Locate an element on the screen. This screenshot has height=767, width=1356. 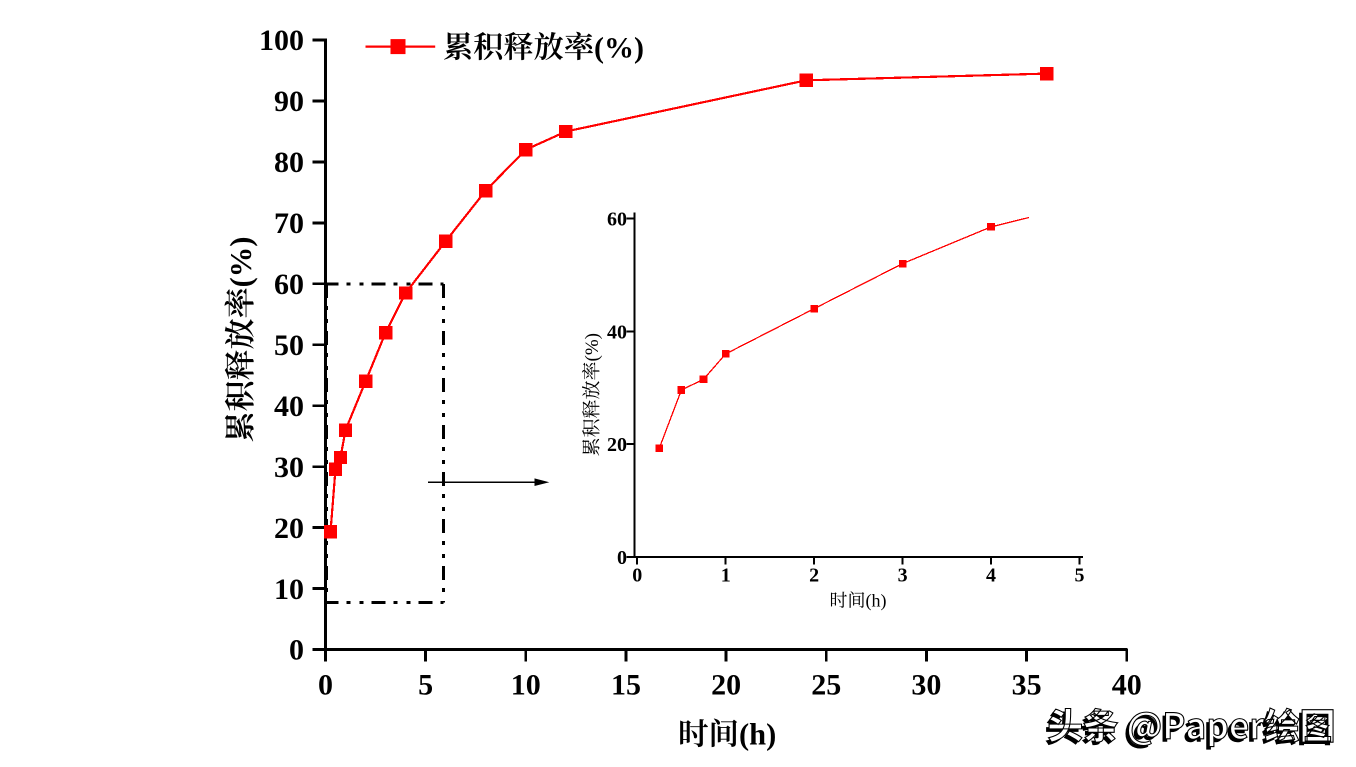
svg-text: 1 is located at coordinates (726, 576).